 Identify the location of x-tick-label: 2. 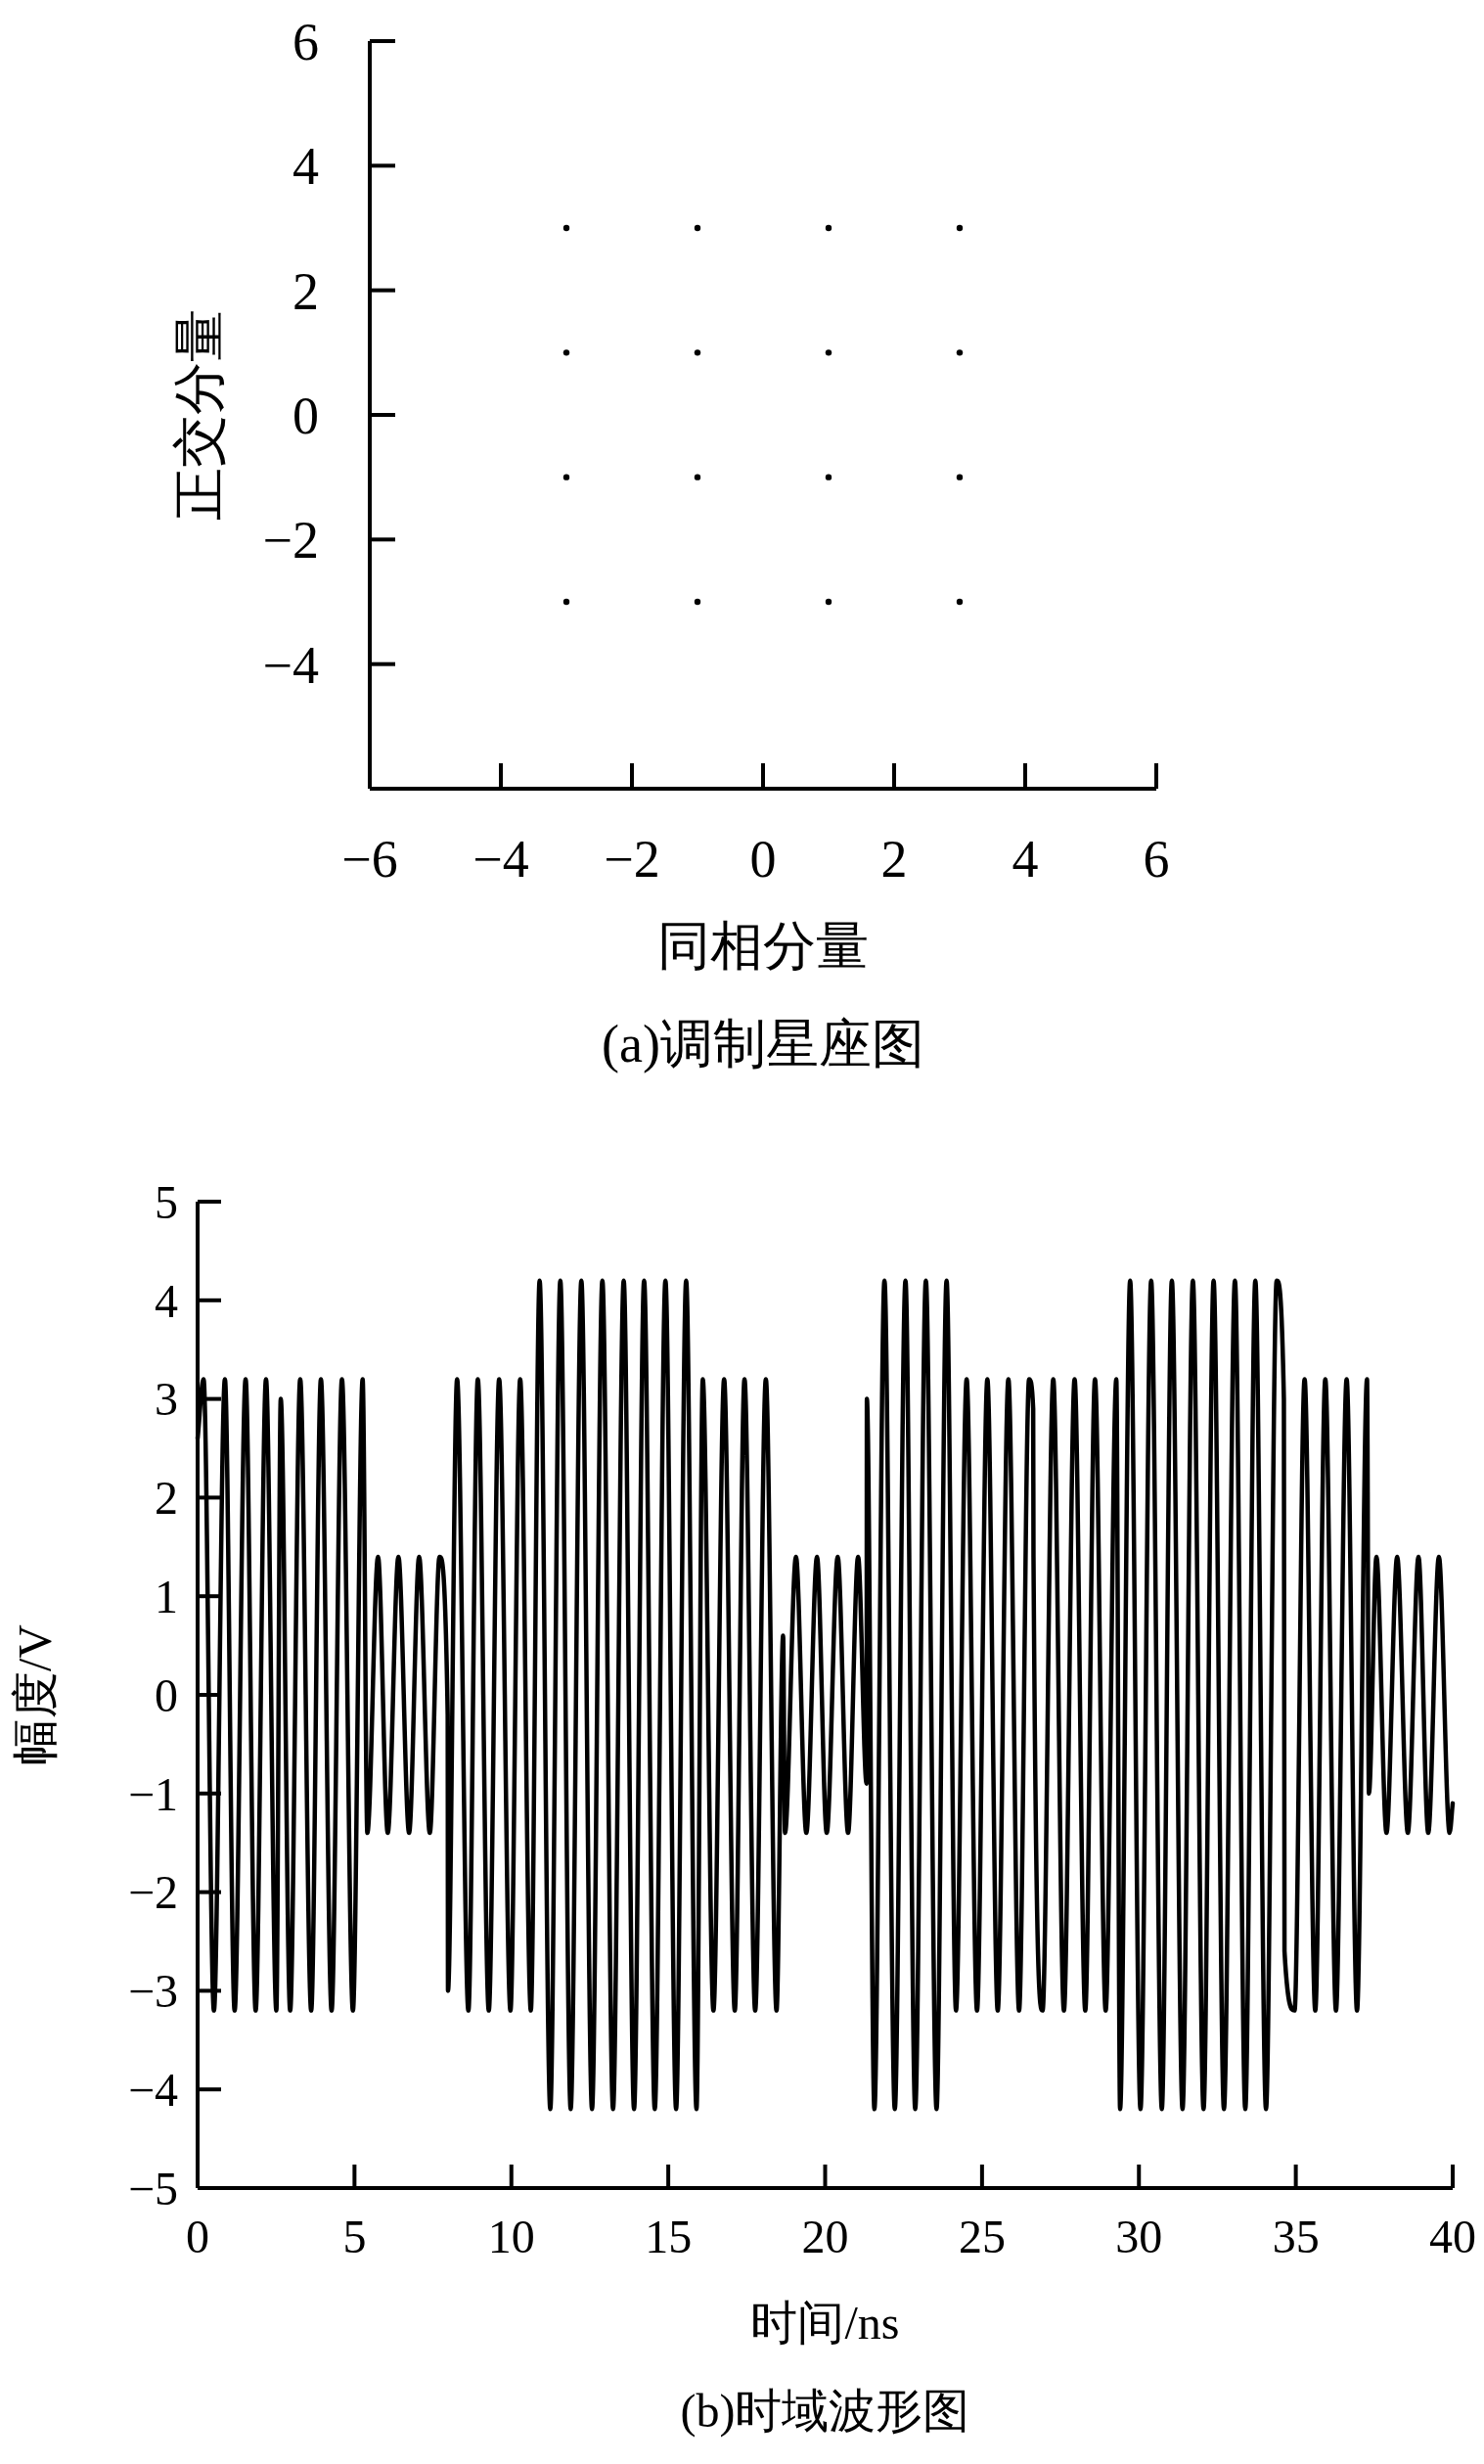
(894, 860).